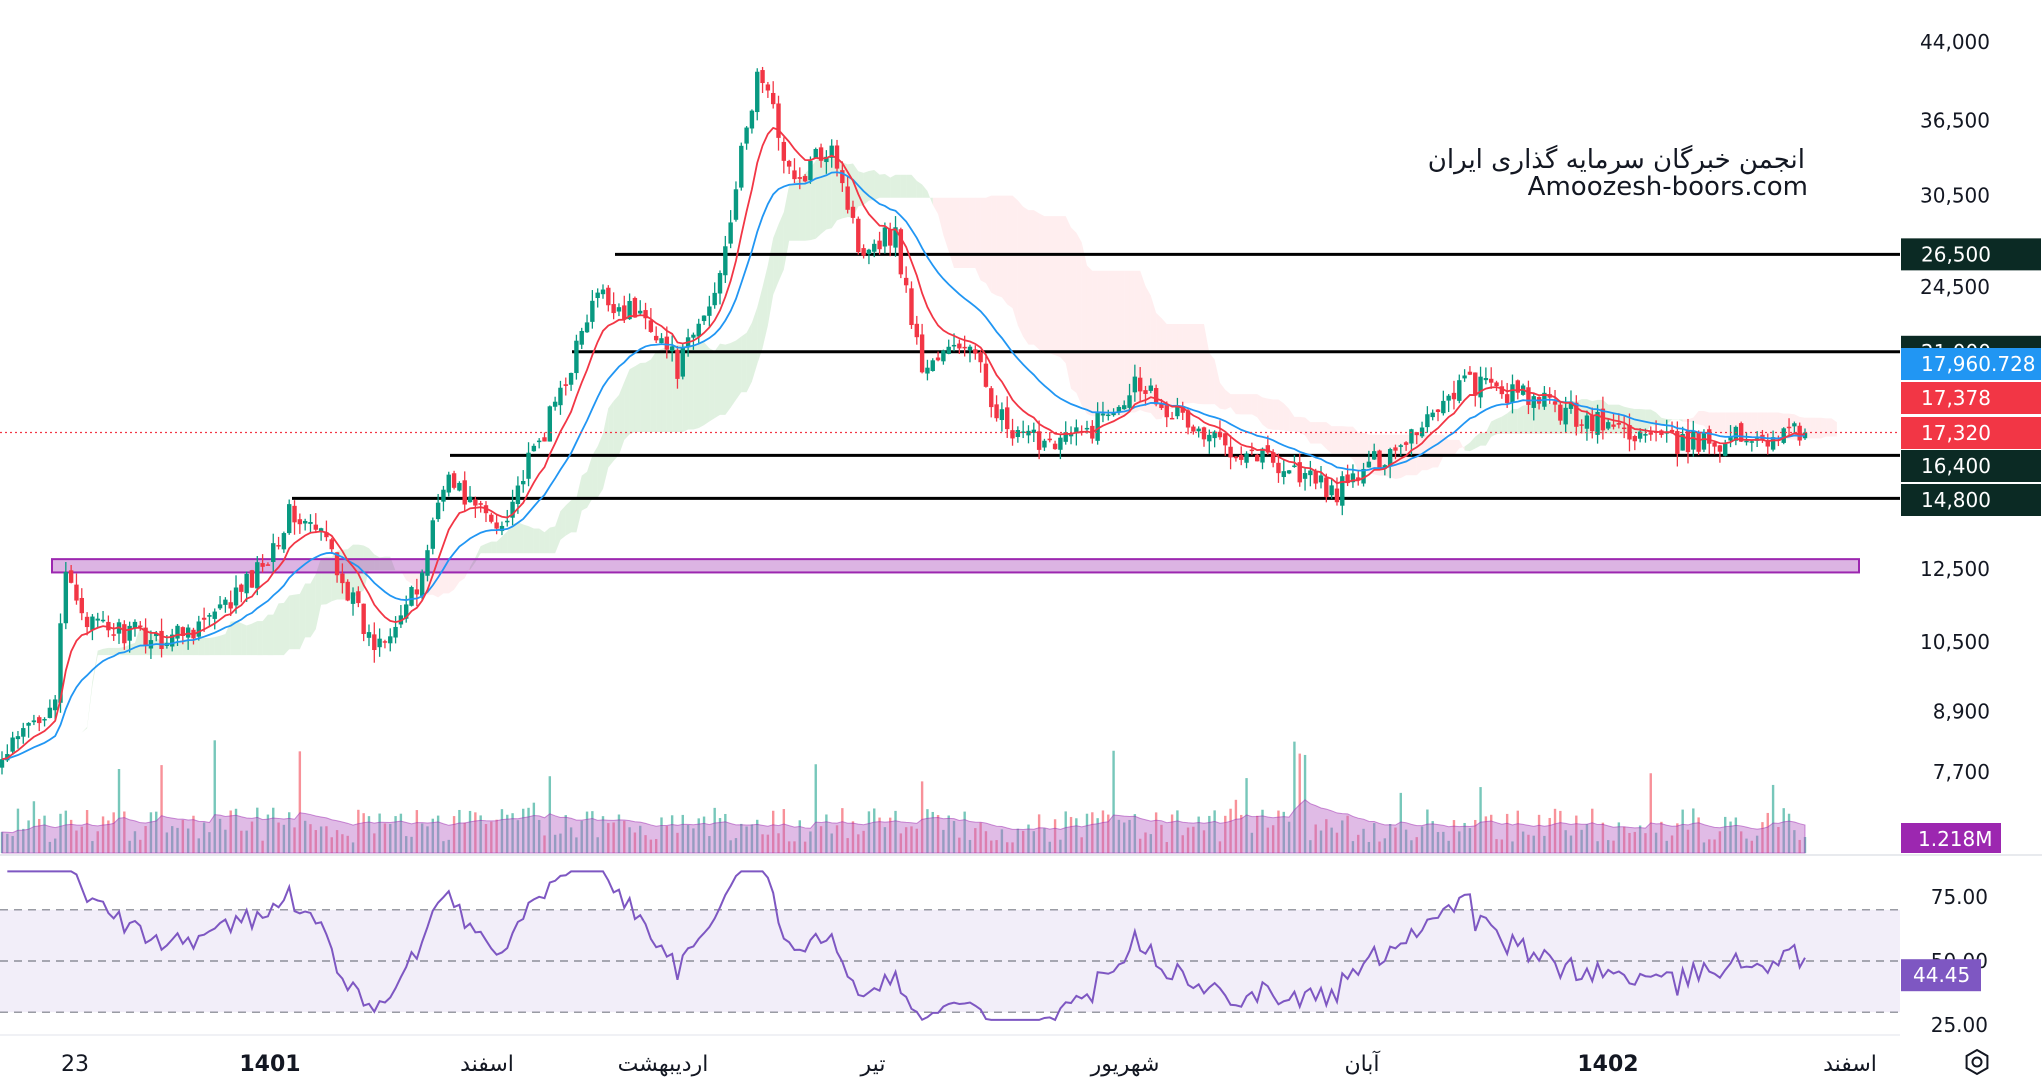 This screenshot has height=1084, width=2042. What do you see at coordinates (1959, 1025) in the screenshot?
I see `rsi-tick-label: 25.00` at bounding box center [1959, 1025].